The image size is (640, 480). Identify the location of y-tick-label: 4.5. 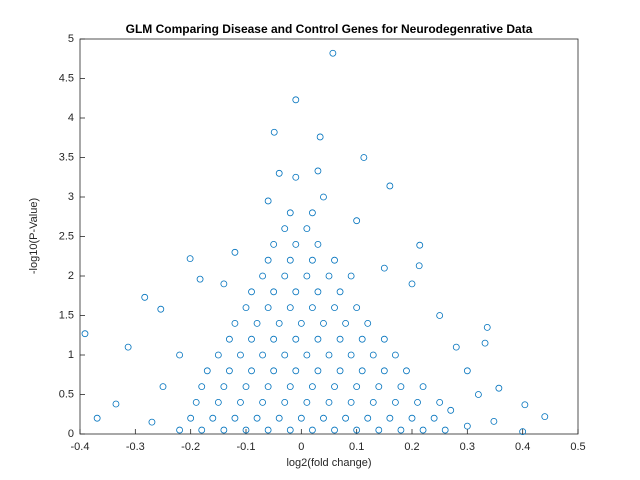
(66, 78).